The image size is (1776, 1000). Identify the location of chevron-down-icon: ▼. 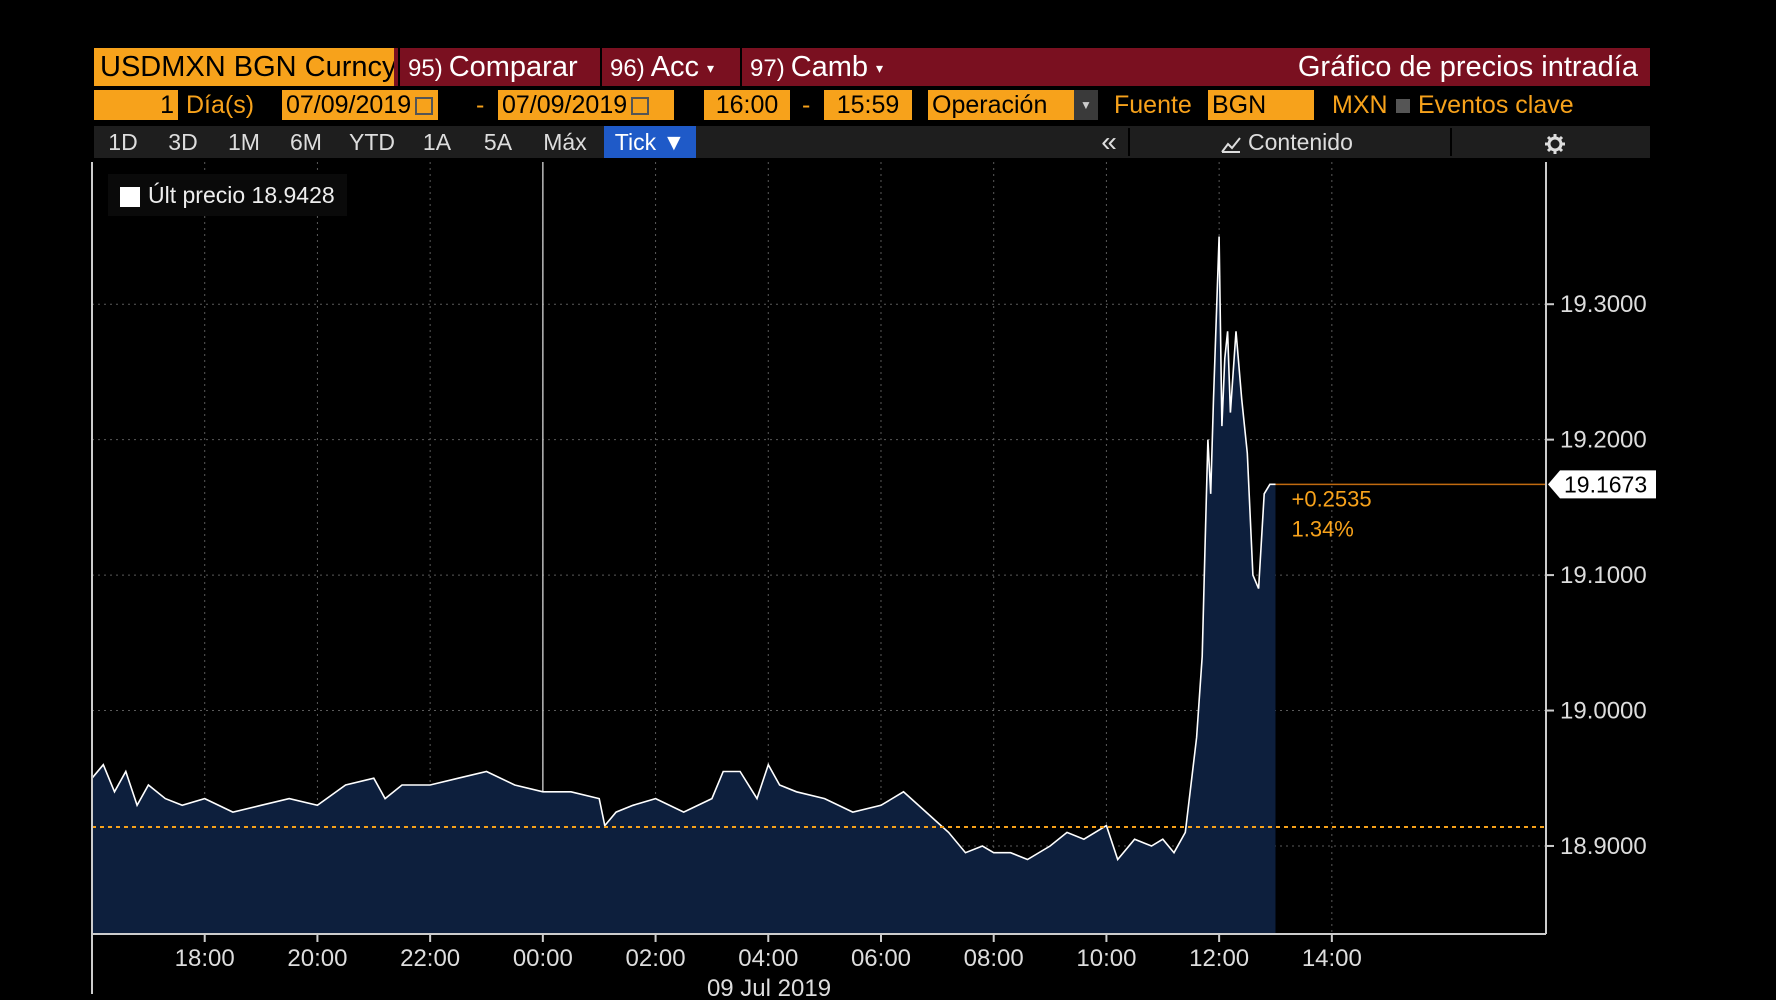
(1086, 105).